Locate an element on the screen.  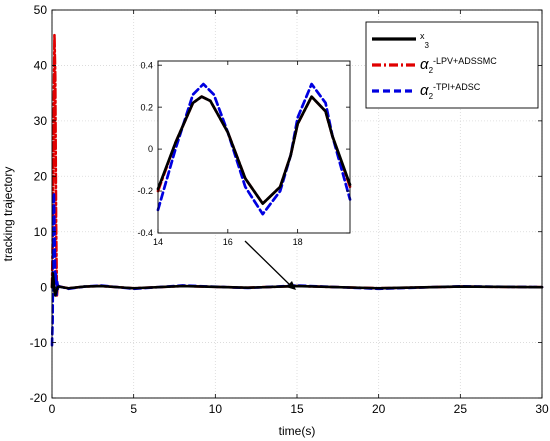
inset-plot-lines is located at coordinates (254, 149).